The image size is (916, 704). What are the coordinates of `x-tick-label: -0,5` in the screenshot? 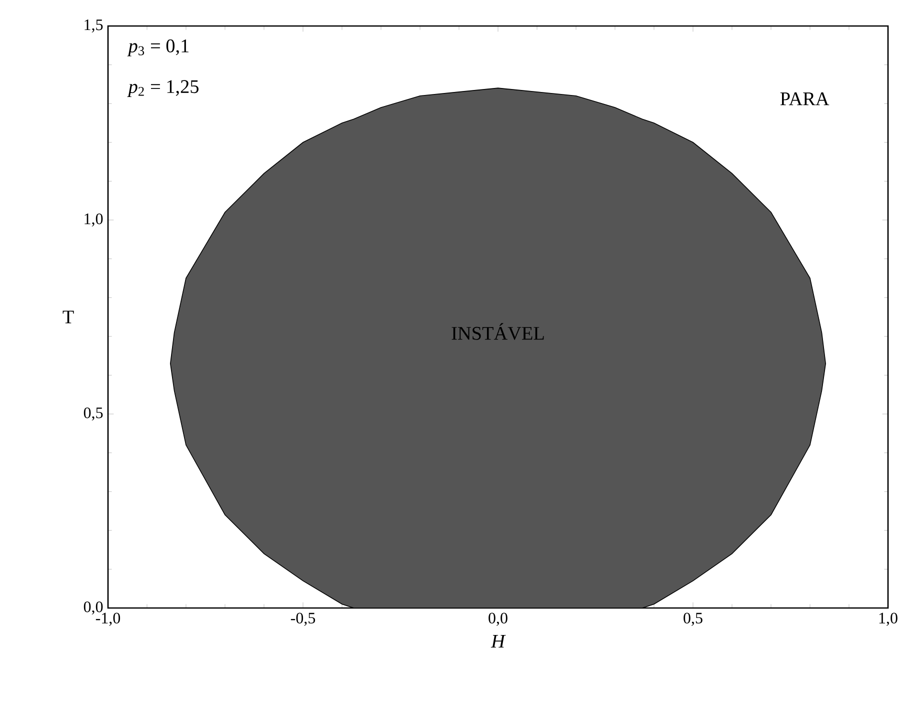 It's located at (303, 619).